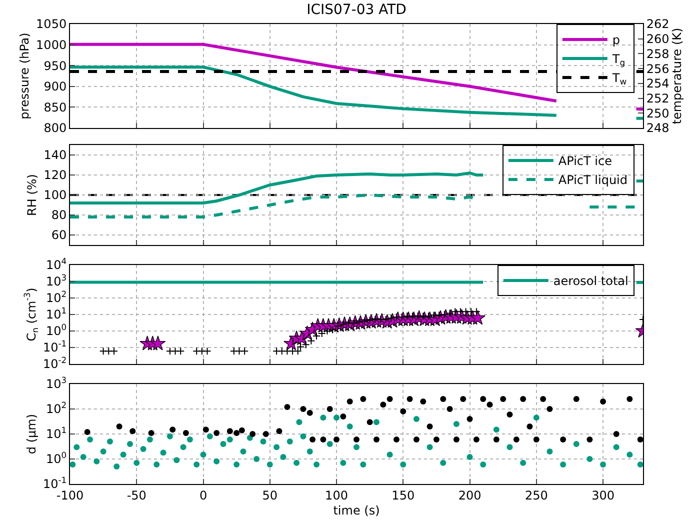 The image size is (693, 525). What do you see at coordinates (31, 195) in the screenshot?
I see `y-axis-title: RH (%)` at bounding box center [31, 195].